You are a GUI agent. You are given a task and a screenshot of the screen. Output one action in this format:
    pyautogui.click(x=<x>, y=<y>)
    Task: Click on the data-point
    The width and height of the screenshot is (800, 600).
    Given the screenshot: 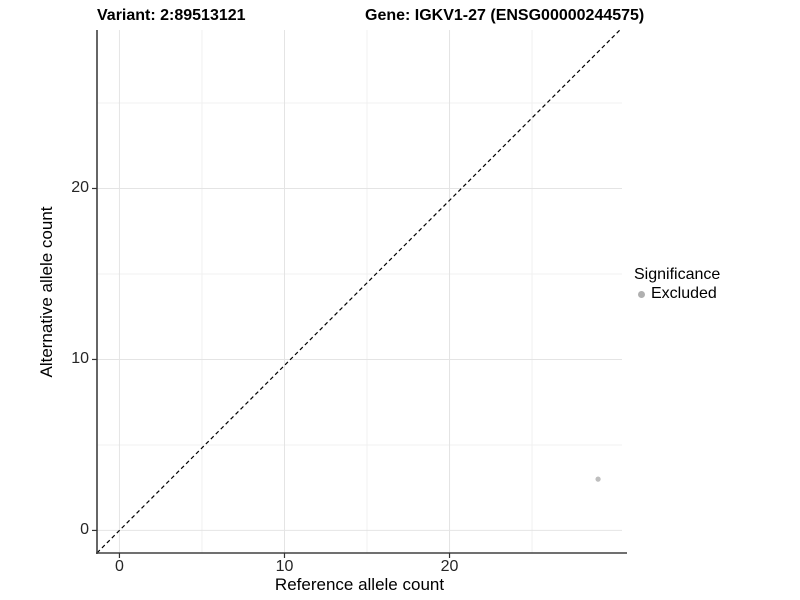 What is the action you would take?
    pyautogui.click(x=598, y=479)
    